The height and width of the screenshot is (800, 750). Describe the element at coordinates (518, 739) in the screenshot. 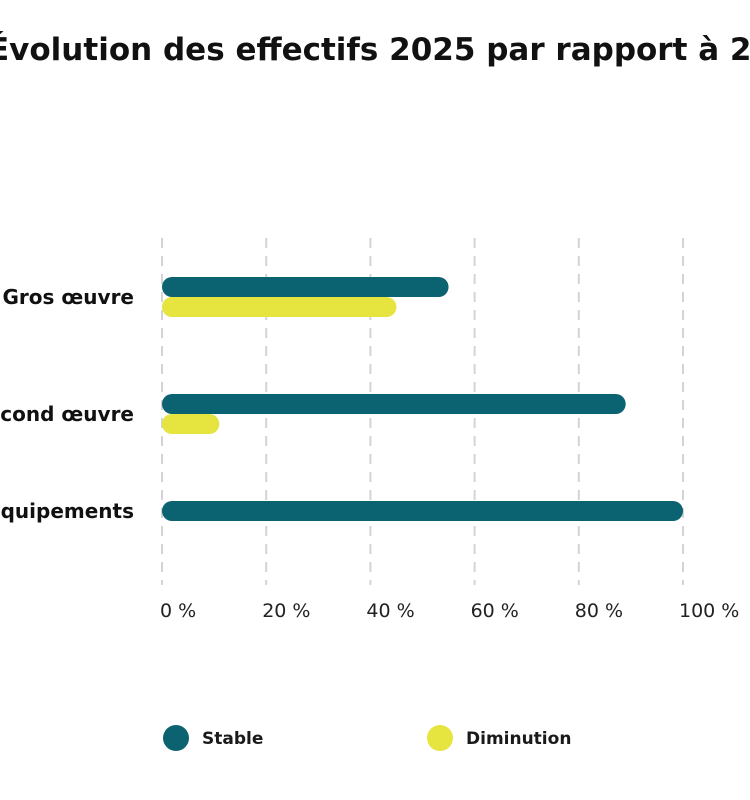

I see `legend-label-diminution: Diminution` at that location.